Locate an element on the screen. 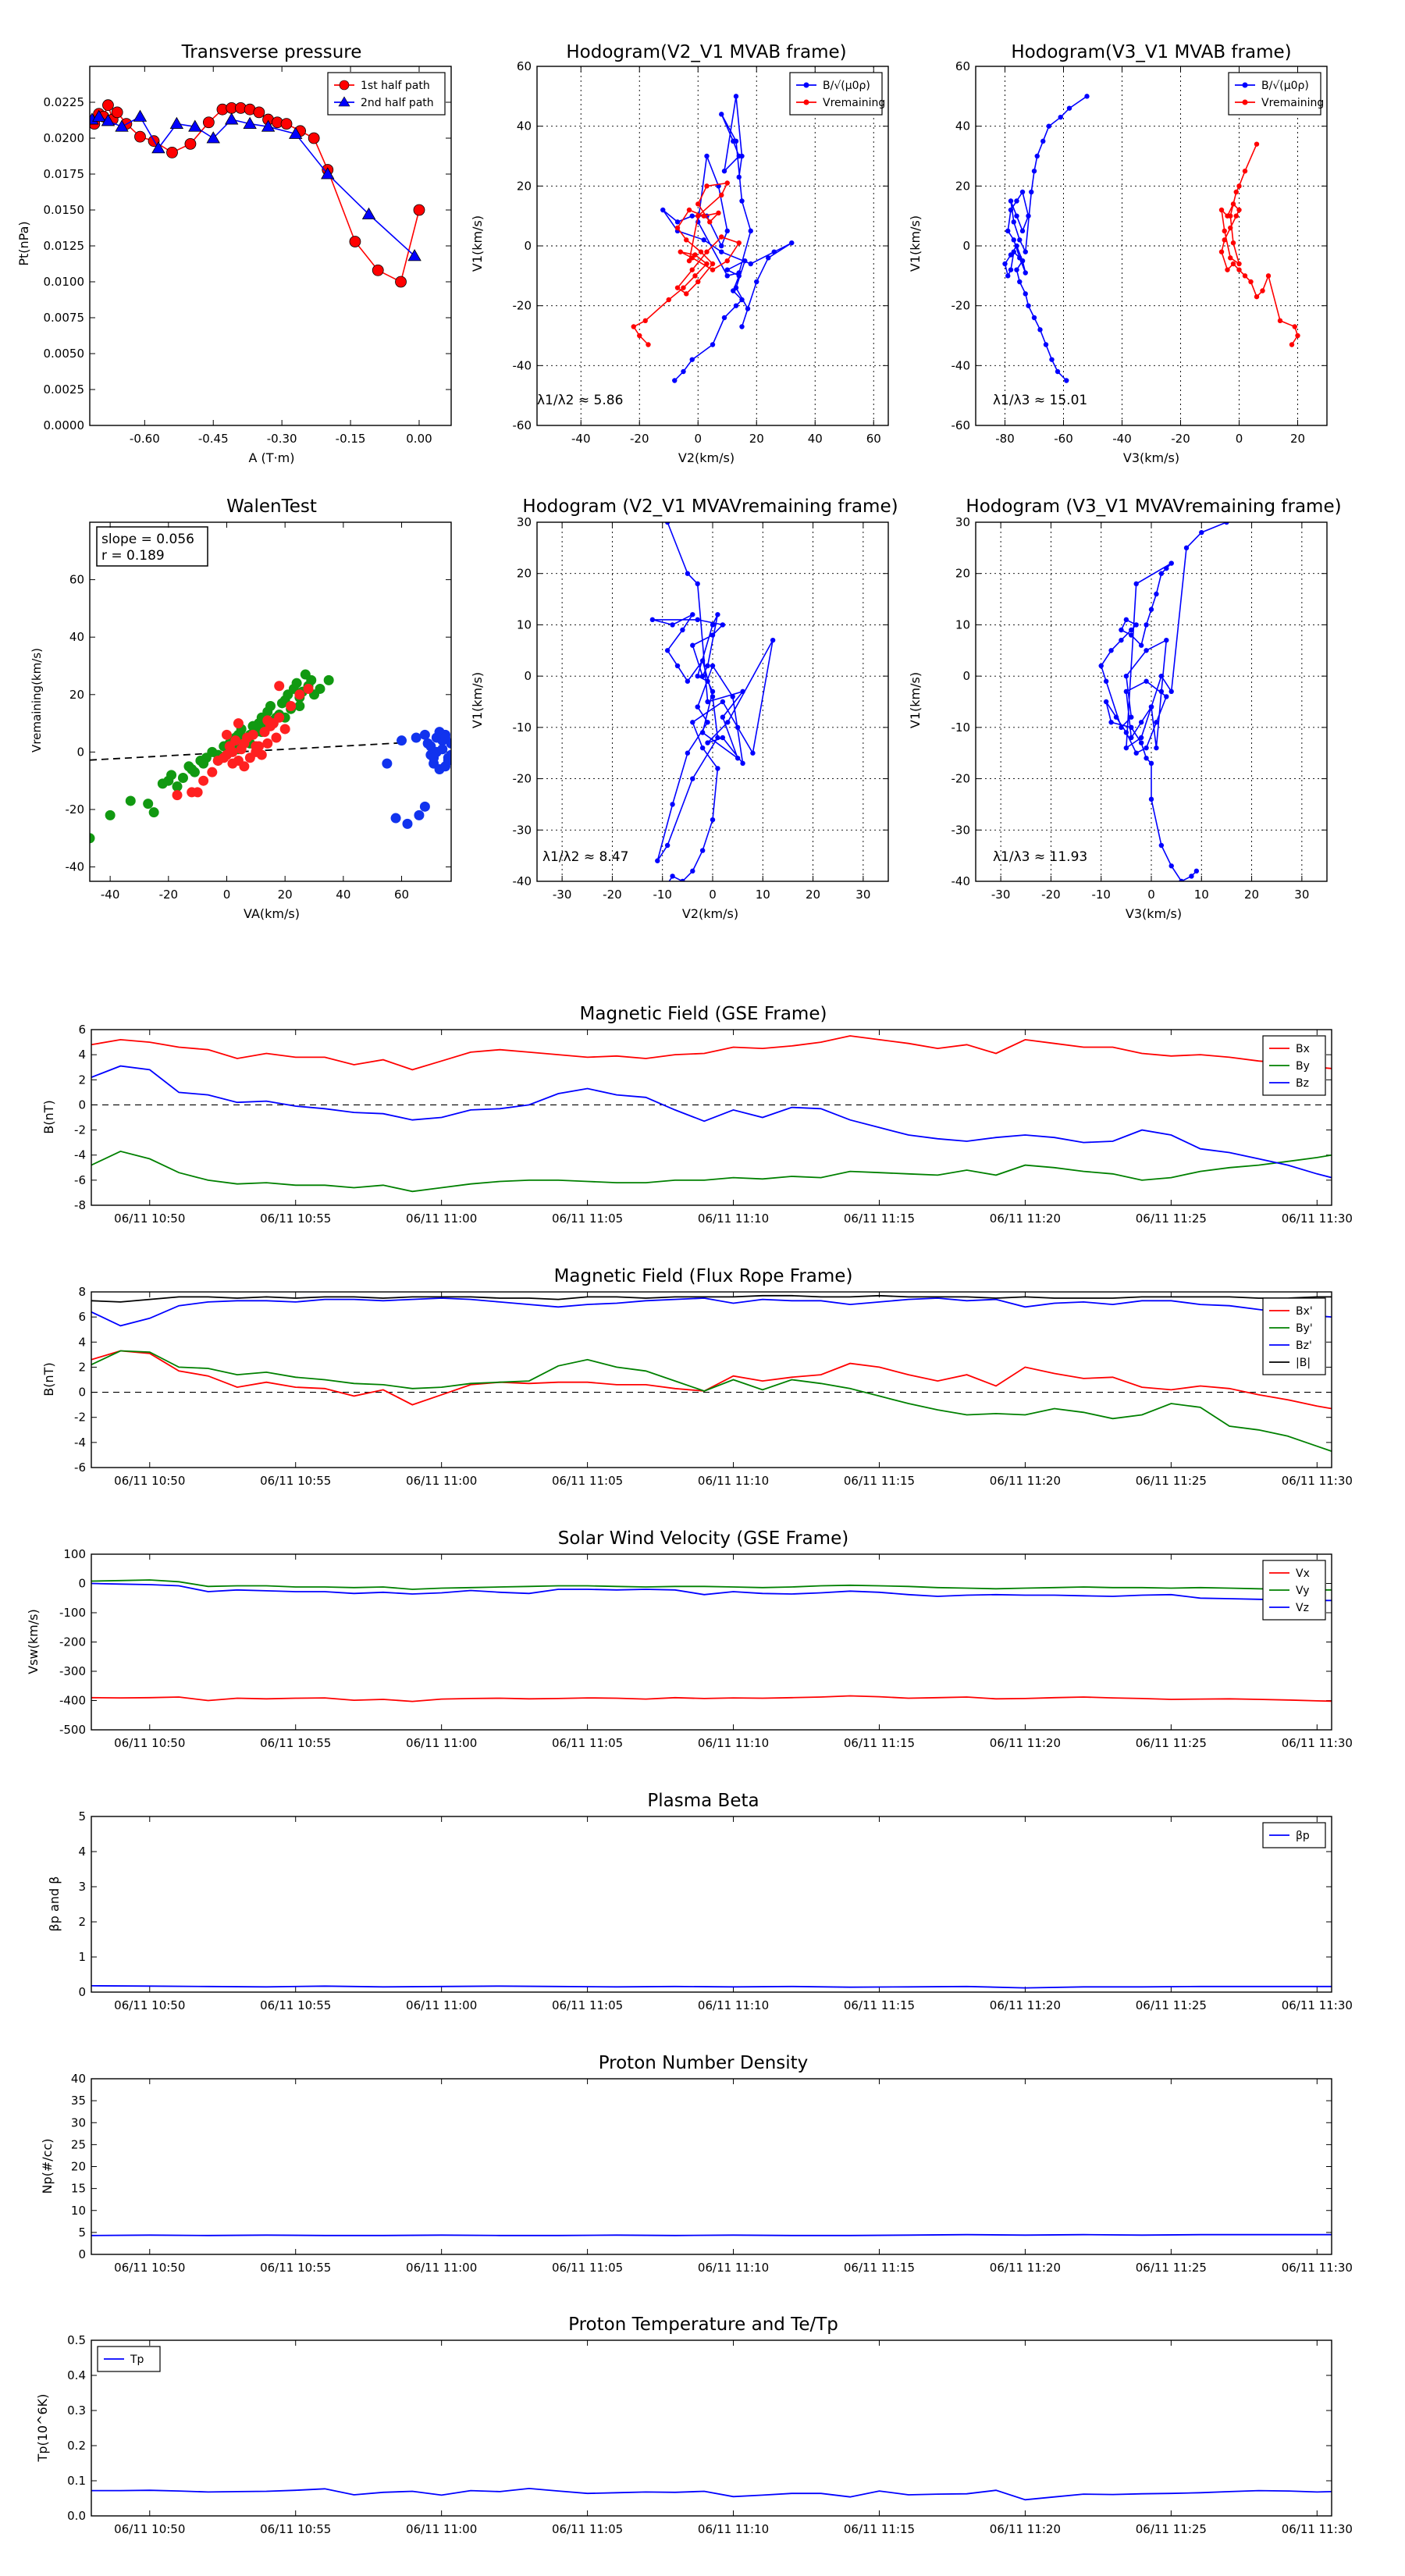 Image resolution: width=1405 pixels, height=2576 pixels. wa-ytick-label-3: 20 is located at coordinates (76, 695).